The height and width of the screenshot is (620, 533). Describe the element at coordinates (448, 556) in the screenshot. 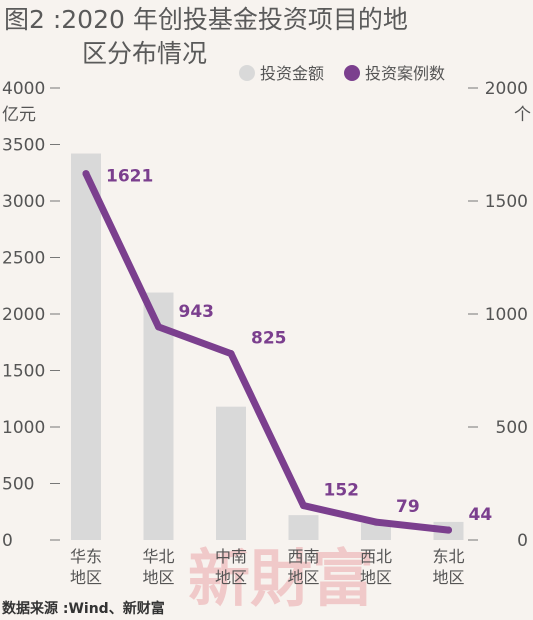

I see `category-label: 东北` at that location.